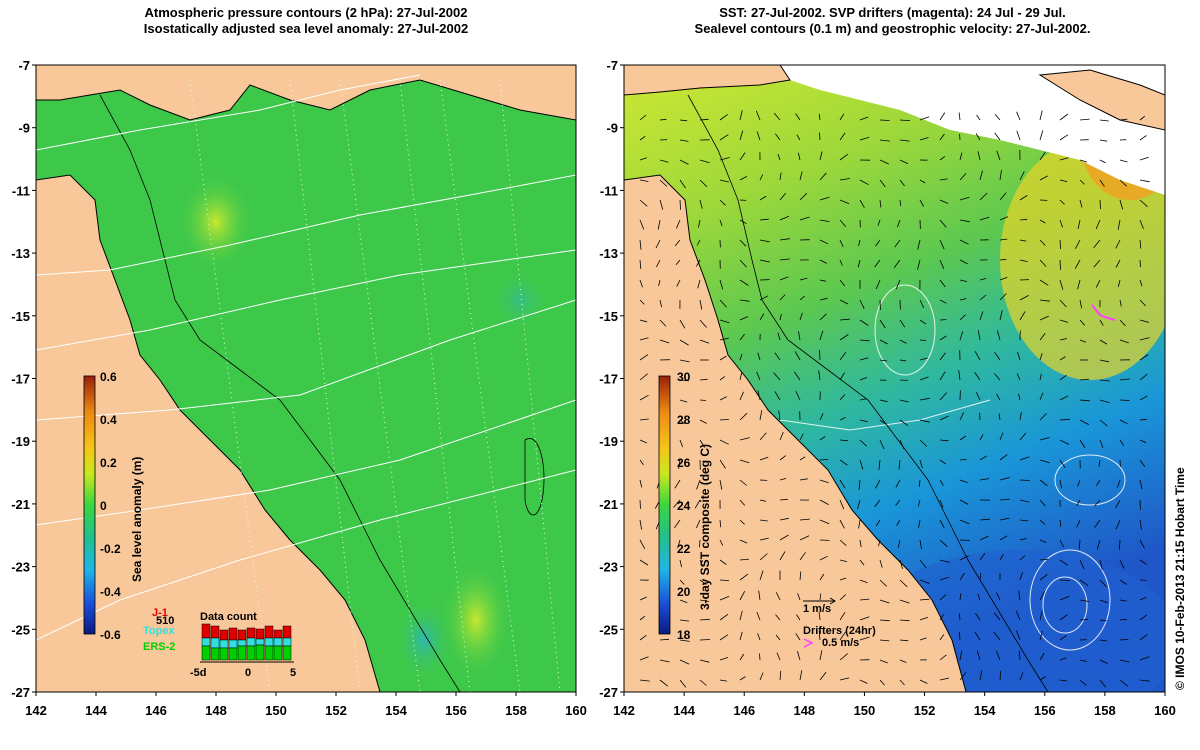 This screenshot has height=750, width=1200. I want to click on sst-colorbar-label: 3-day SST composite (deg C), so click(705, 527).